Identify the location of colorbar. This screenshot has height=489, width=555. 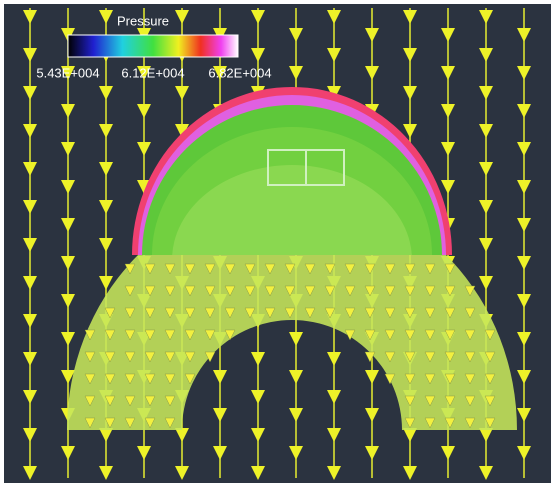
(153, 46).